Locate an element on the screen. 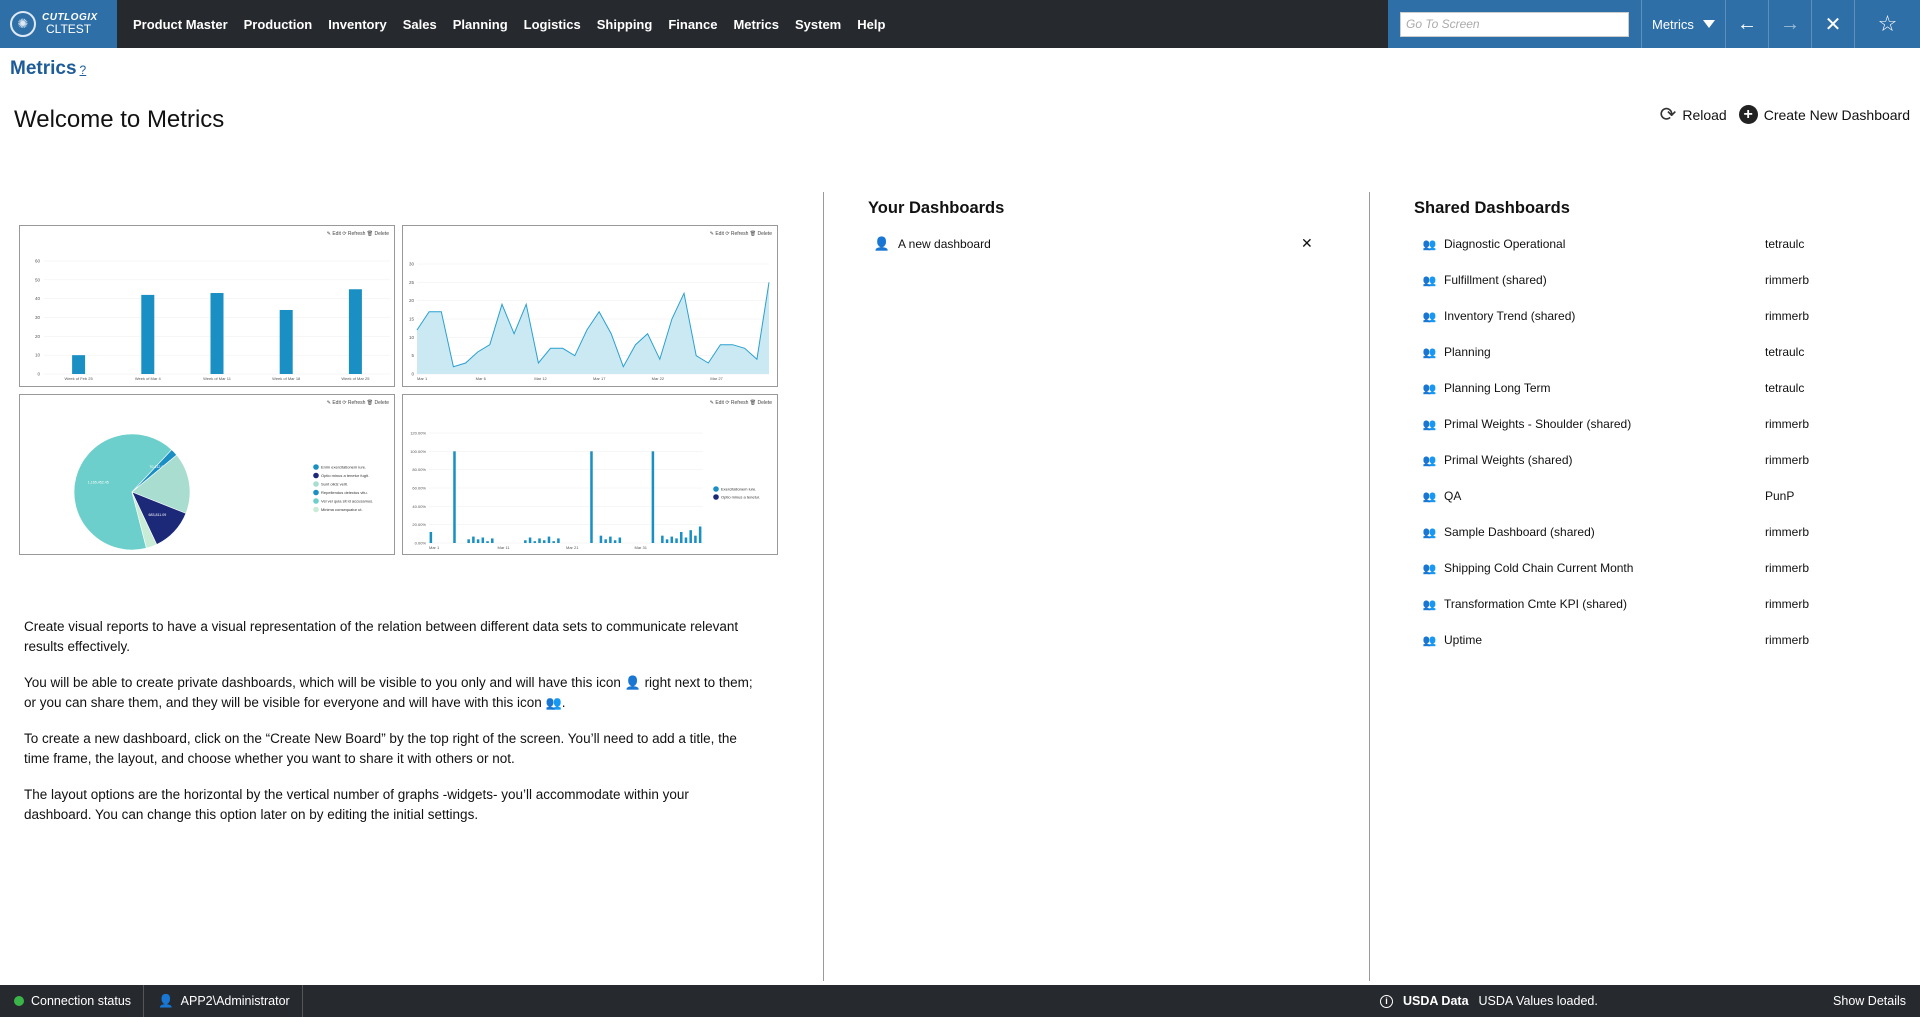 Image resolution: width=1920 pixels, height=1017 pixels. dashboard-name: A new dashboard is located at coordinates (944, 244).